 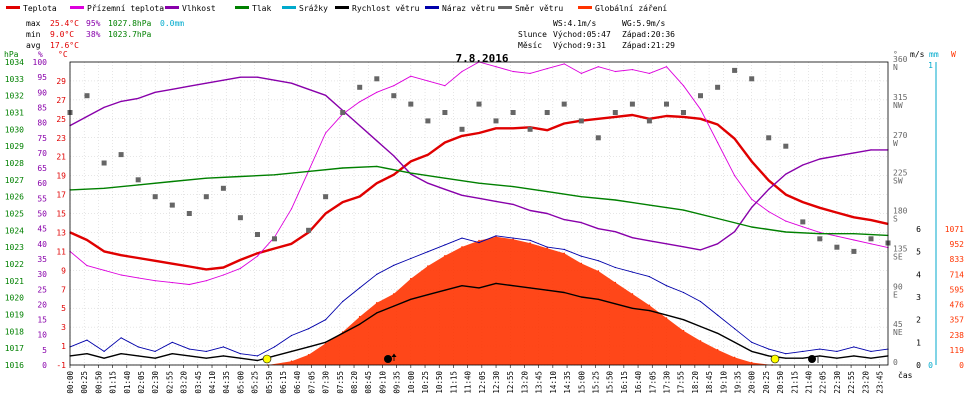 What do you see at coordinates (865, 382) in the screenshot?
I see `time-tick-label: 23:20` at bounding box center [865, 382].